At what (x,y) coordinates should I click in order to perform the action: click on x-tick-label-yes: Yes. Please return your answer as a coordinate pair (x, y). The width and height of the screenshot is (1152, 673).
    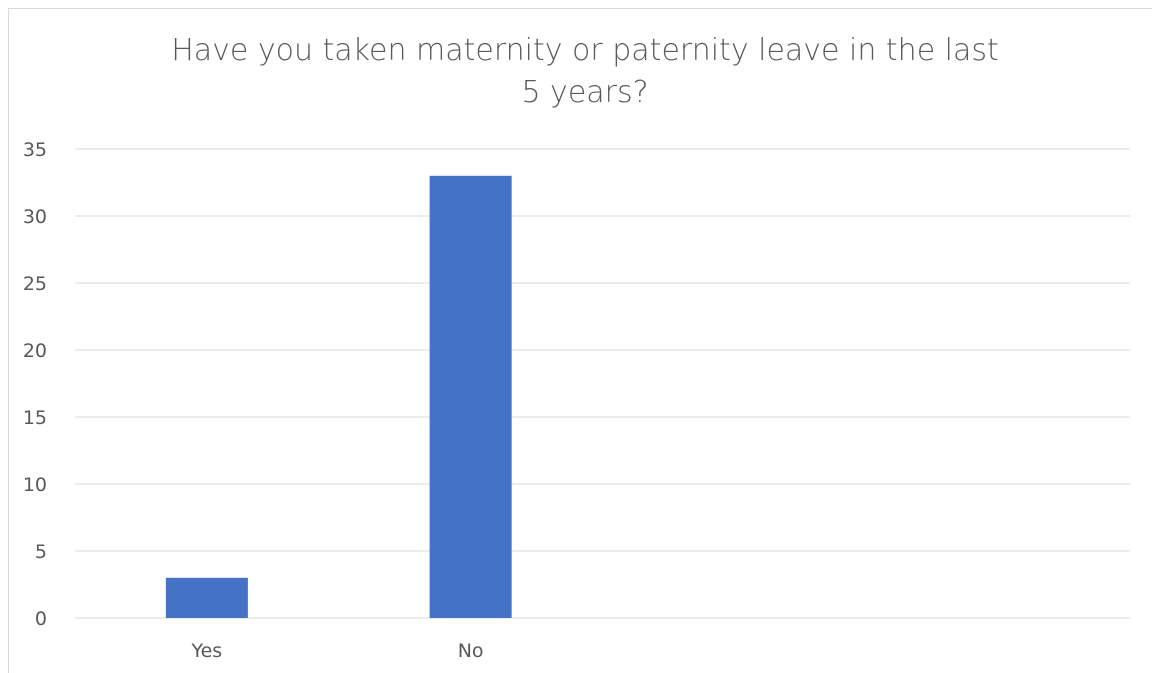
    Looking at the image, I should click on (207, 651).